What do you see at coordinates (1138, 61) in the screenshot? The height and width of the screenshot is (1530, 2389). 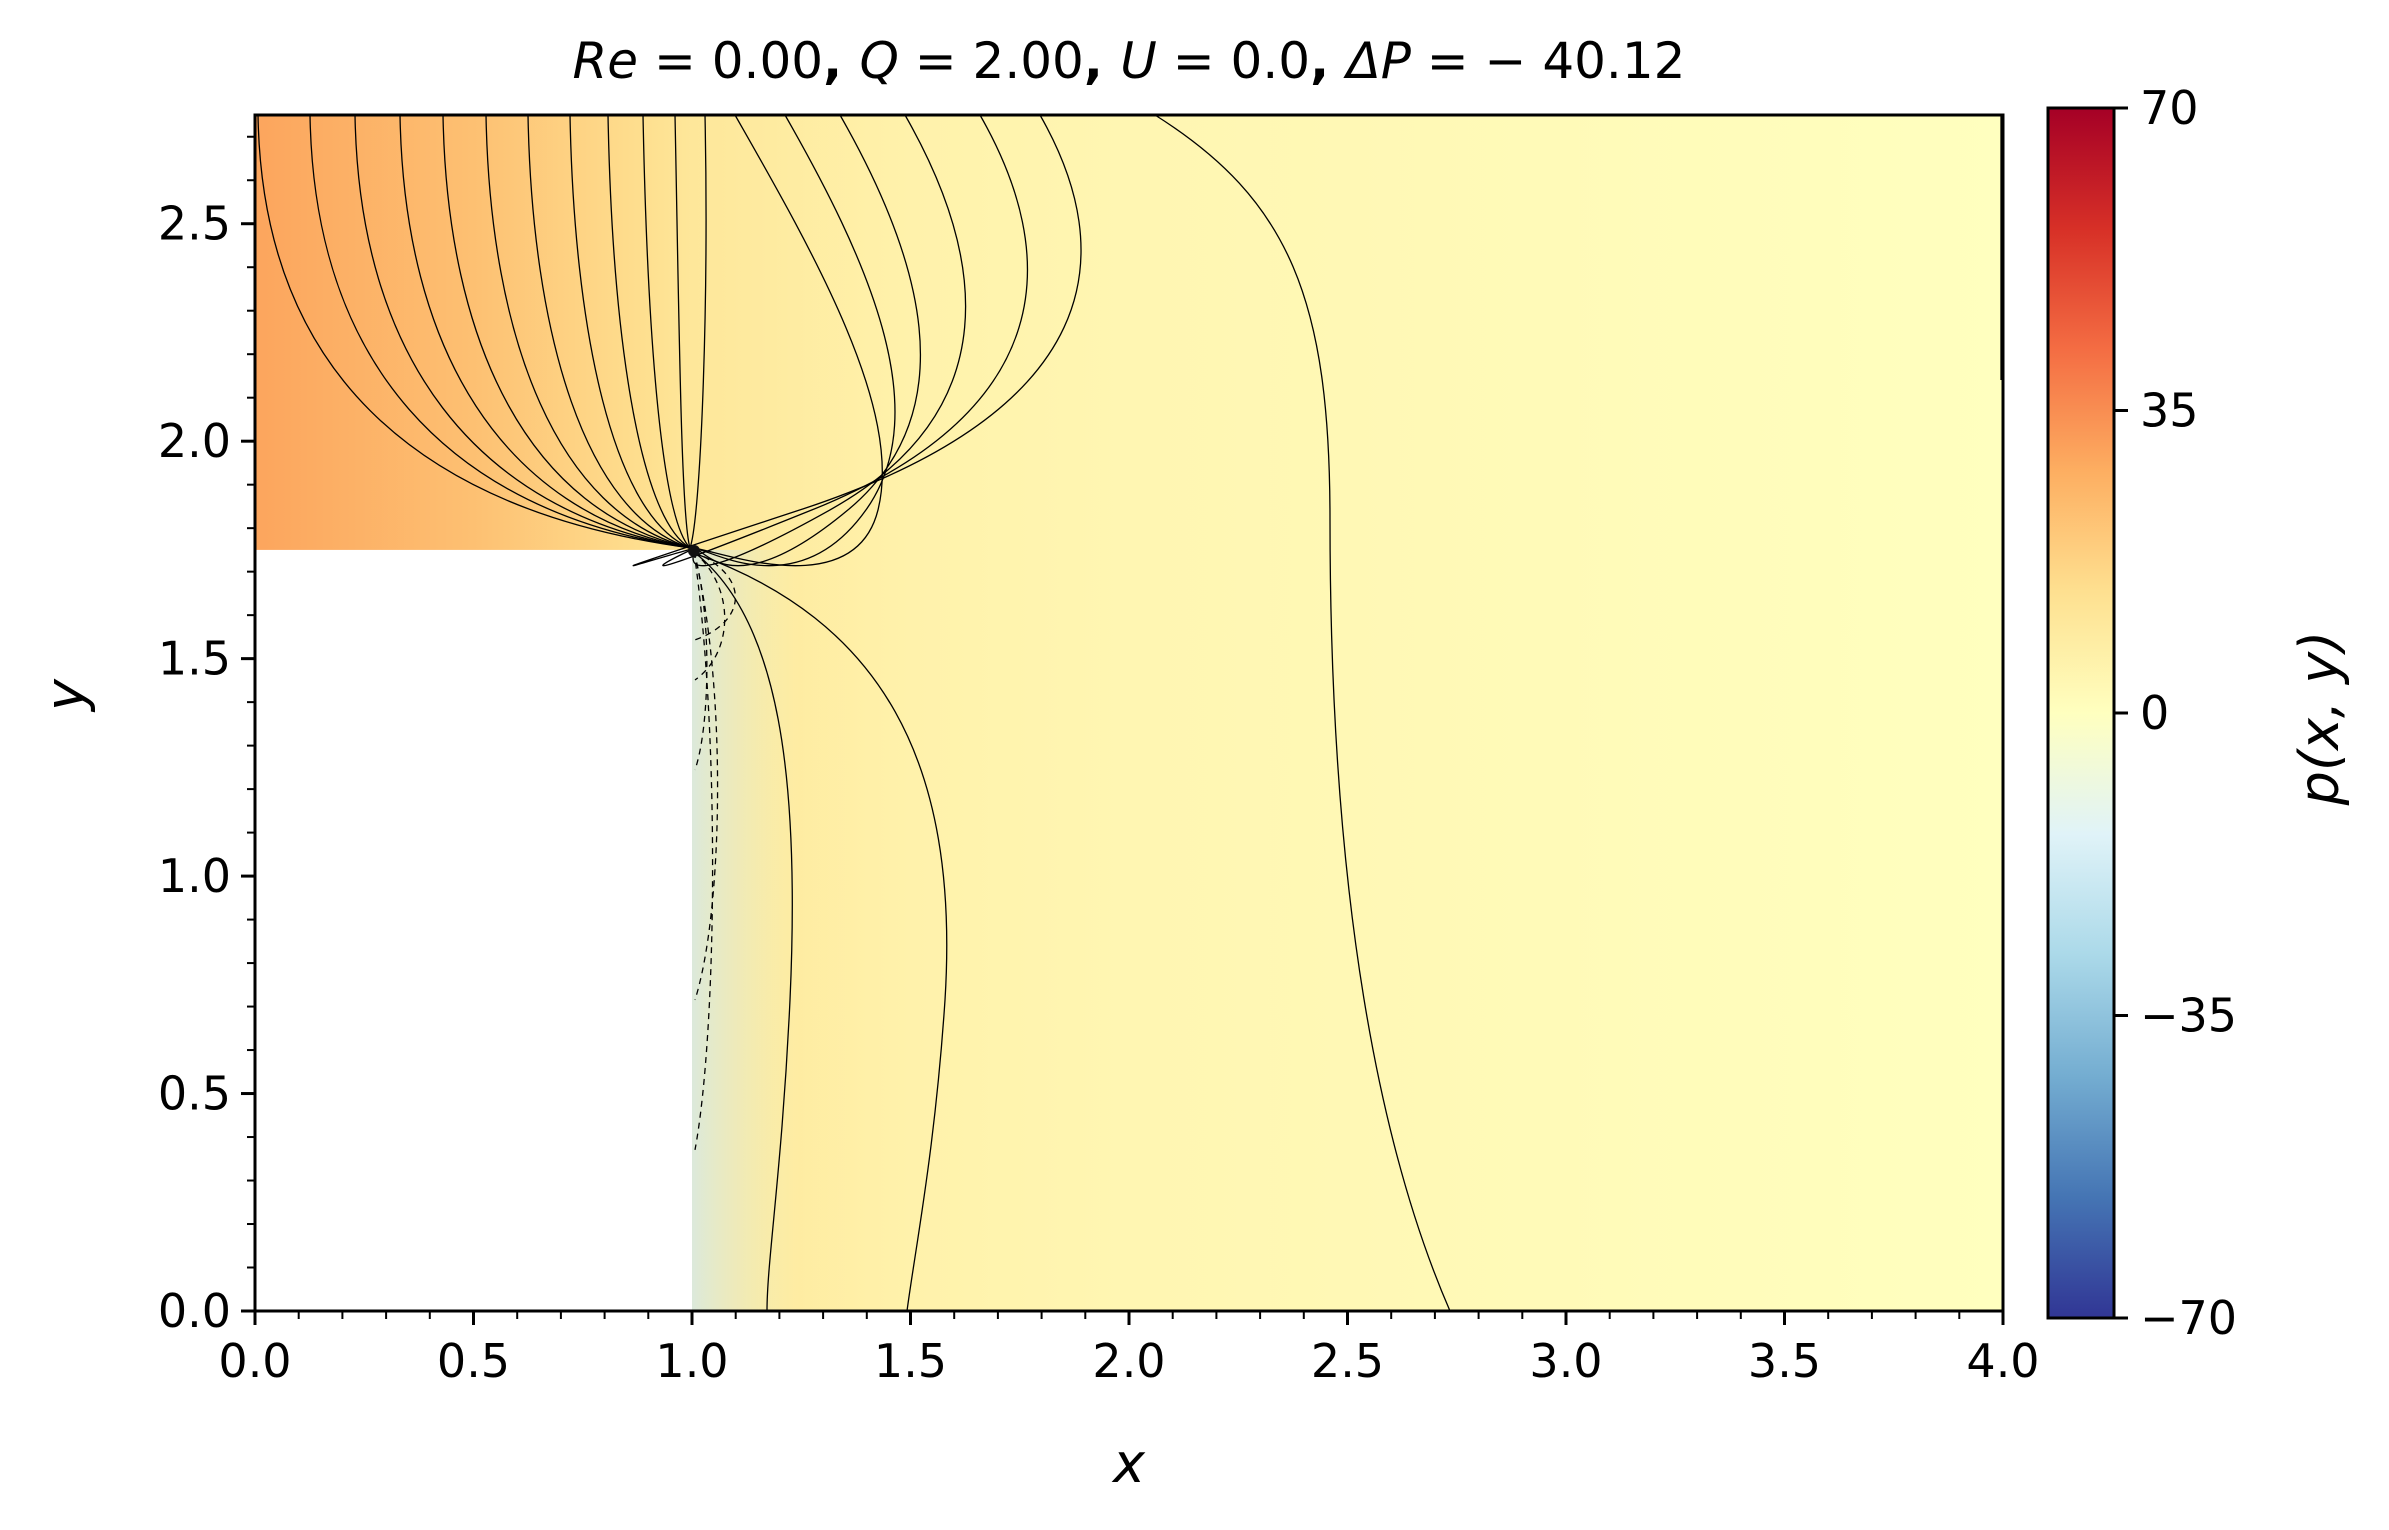 I see `title-part: U` at bounding box center [1138, 61].